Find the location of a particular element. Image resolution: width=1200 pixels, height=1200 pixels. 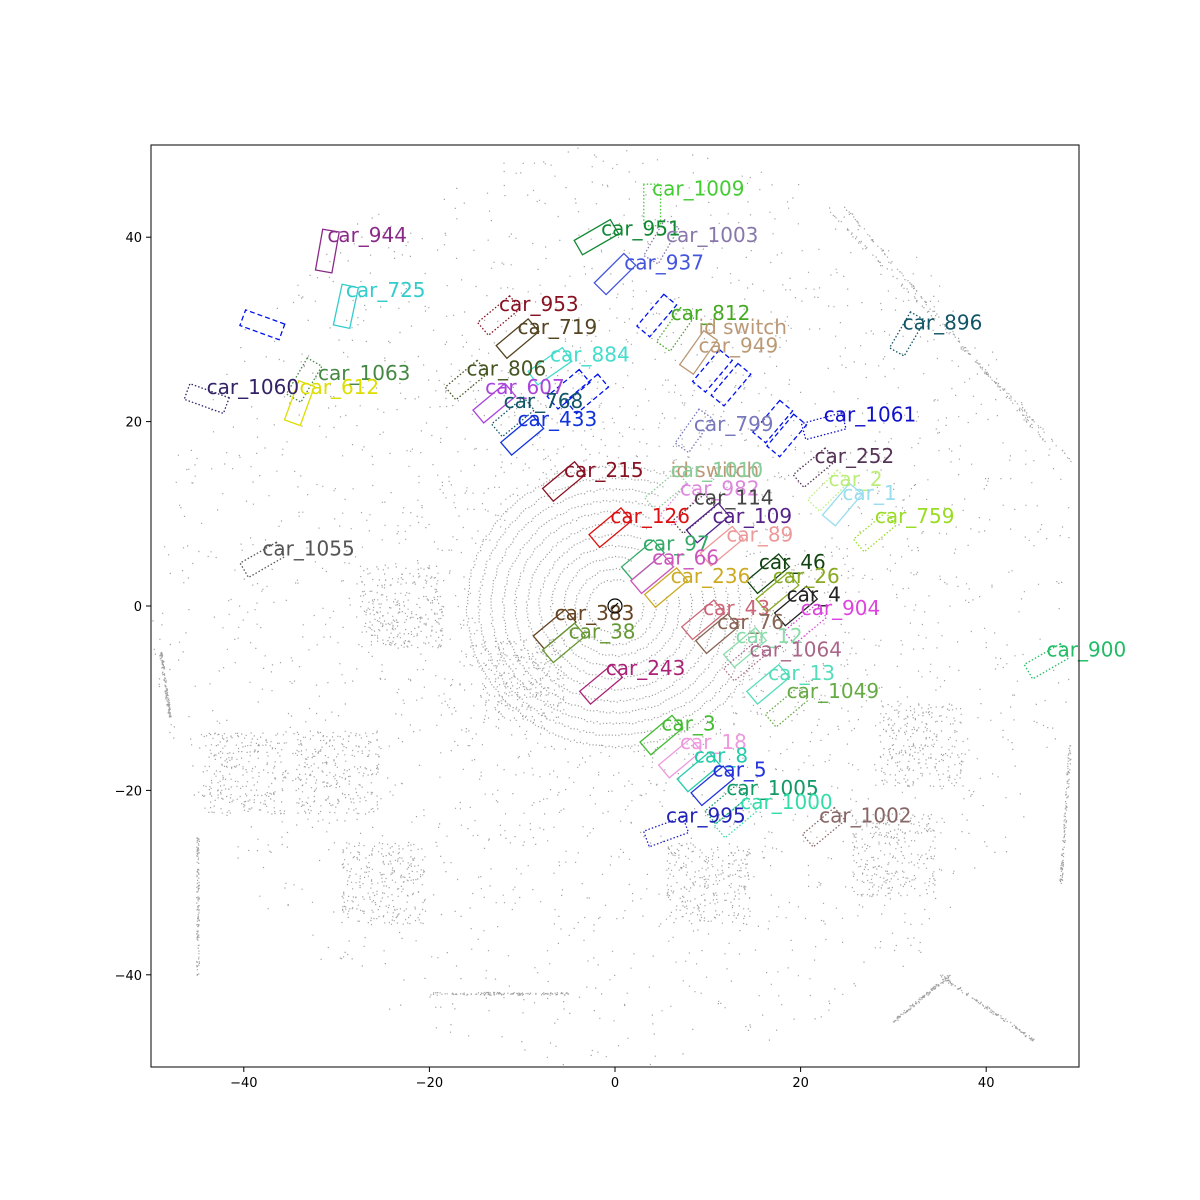

track-label: car_806 is located at coordinates (507, 369).